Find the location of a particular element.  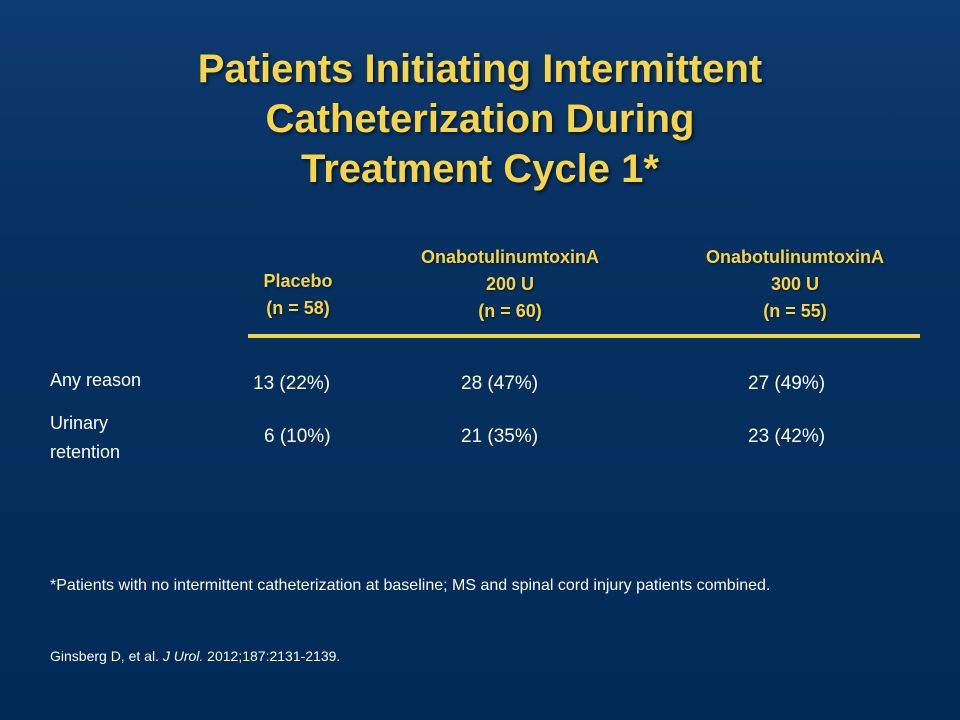

row-label-line: Any reason is located at coordinates (96, 380).